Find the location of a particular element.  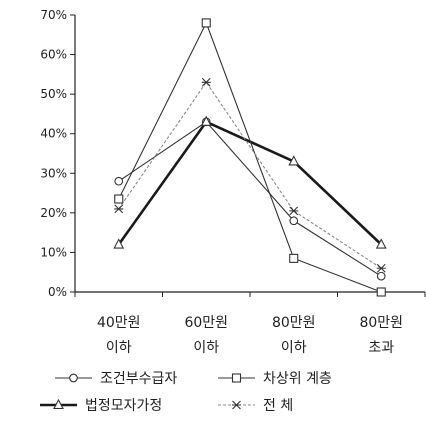

y-tick-label: 0% is located at coordinates (57, 292).